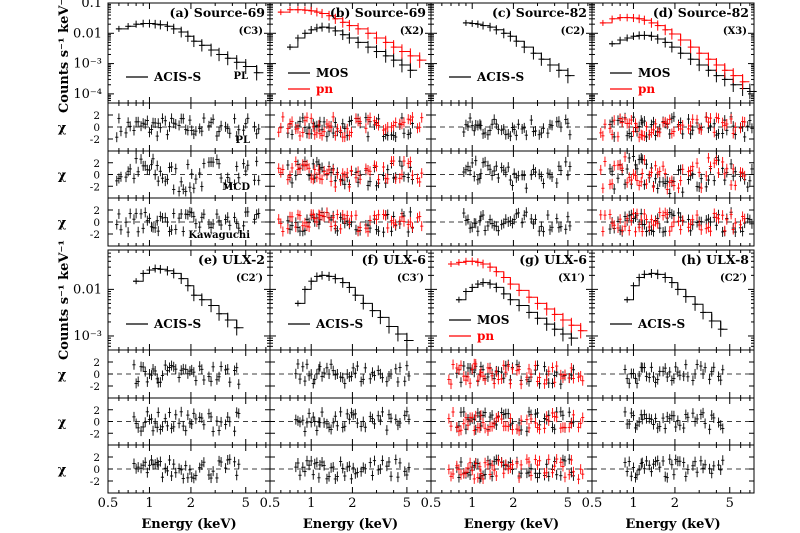  I want to click on residual-panel, so click(511, 174).